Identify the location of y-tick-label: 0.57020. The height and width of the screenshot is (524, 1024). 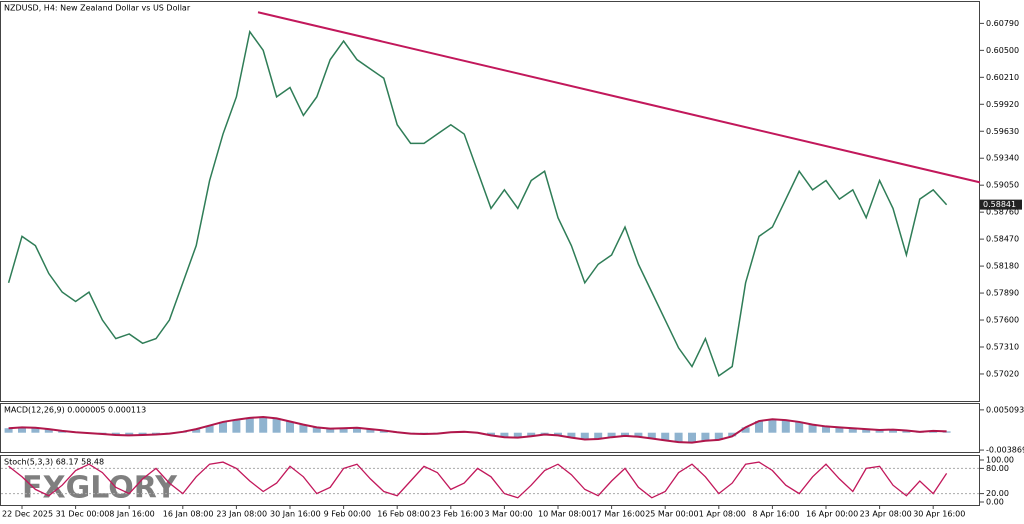
(1002, 373).